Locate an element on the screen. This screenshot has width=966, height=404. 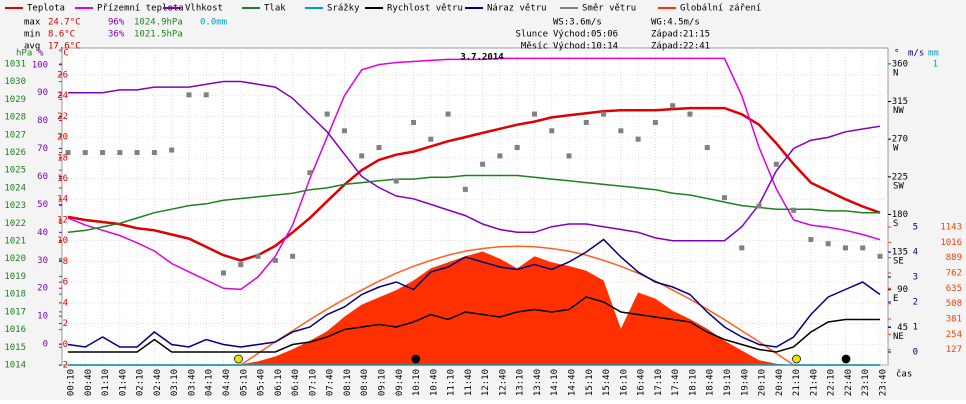
y-tick-label: 1014 is located at coordinates (15, 366).